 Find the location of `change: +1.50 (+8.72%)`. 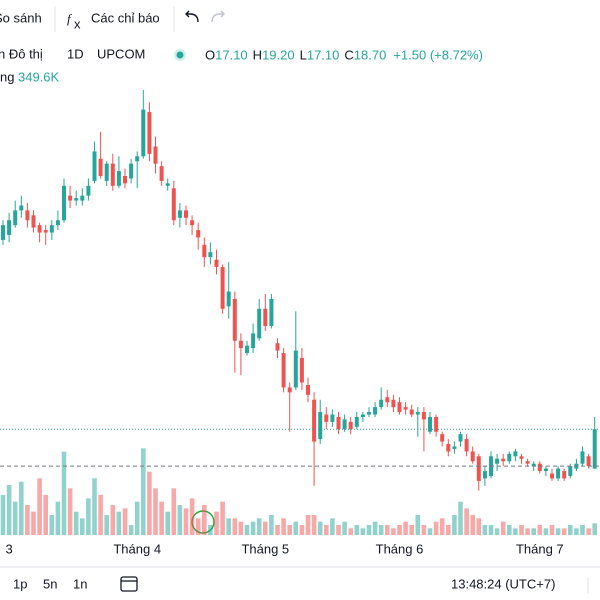

change: +1.50 (+8.72%) is located at coordinates (438, 54).